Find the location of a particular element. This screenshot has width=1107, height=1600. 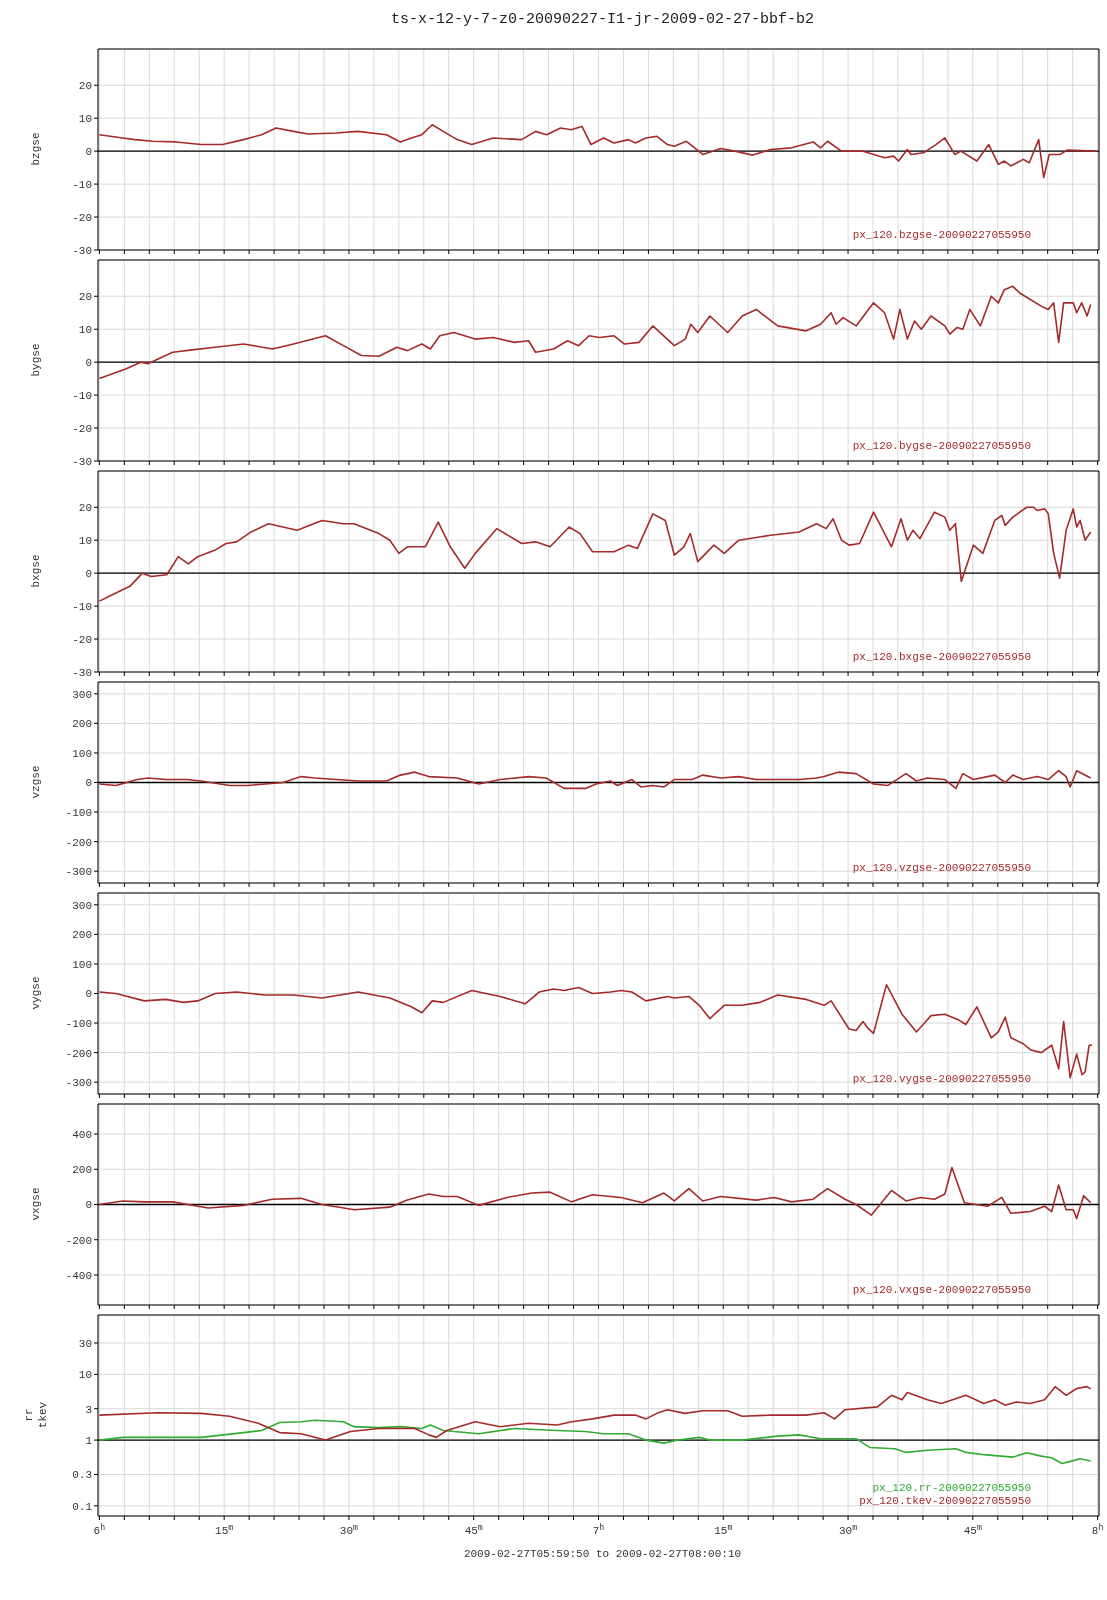

y-axis-title: bygse is located at coordinates (36, 360).